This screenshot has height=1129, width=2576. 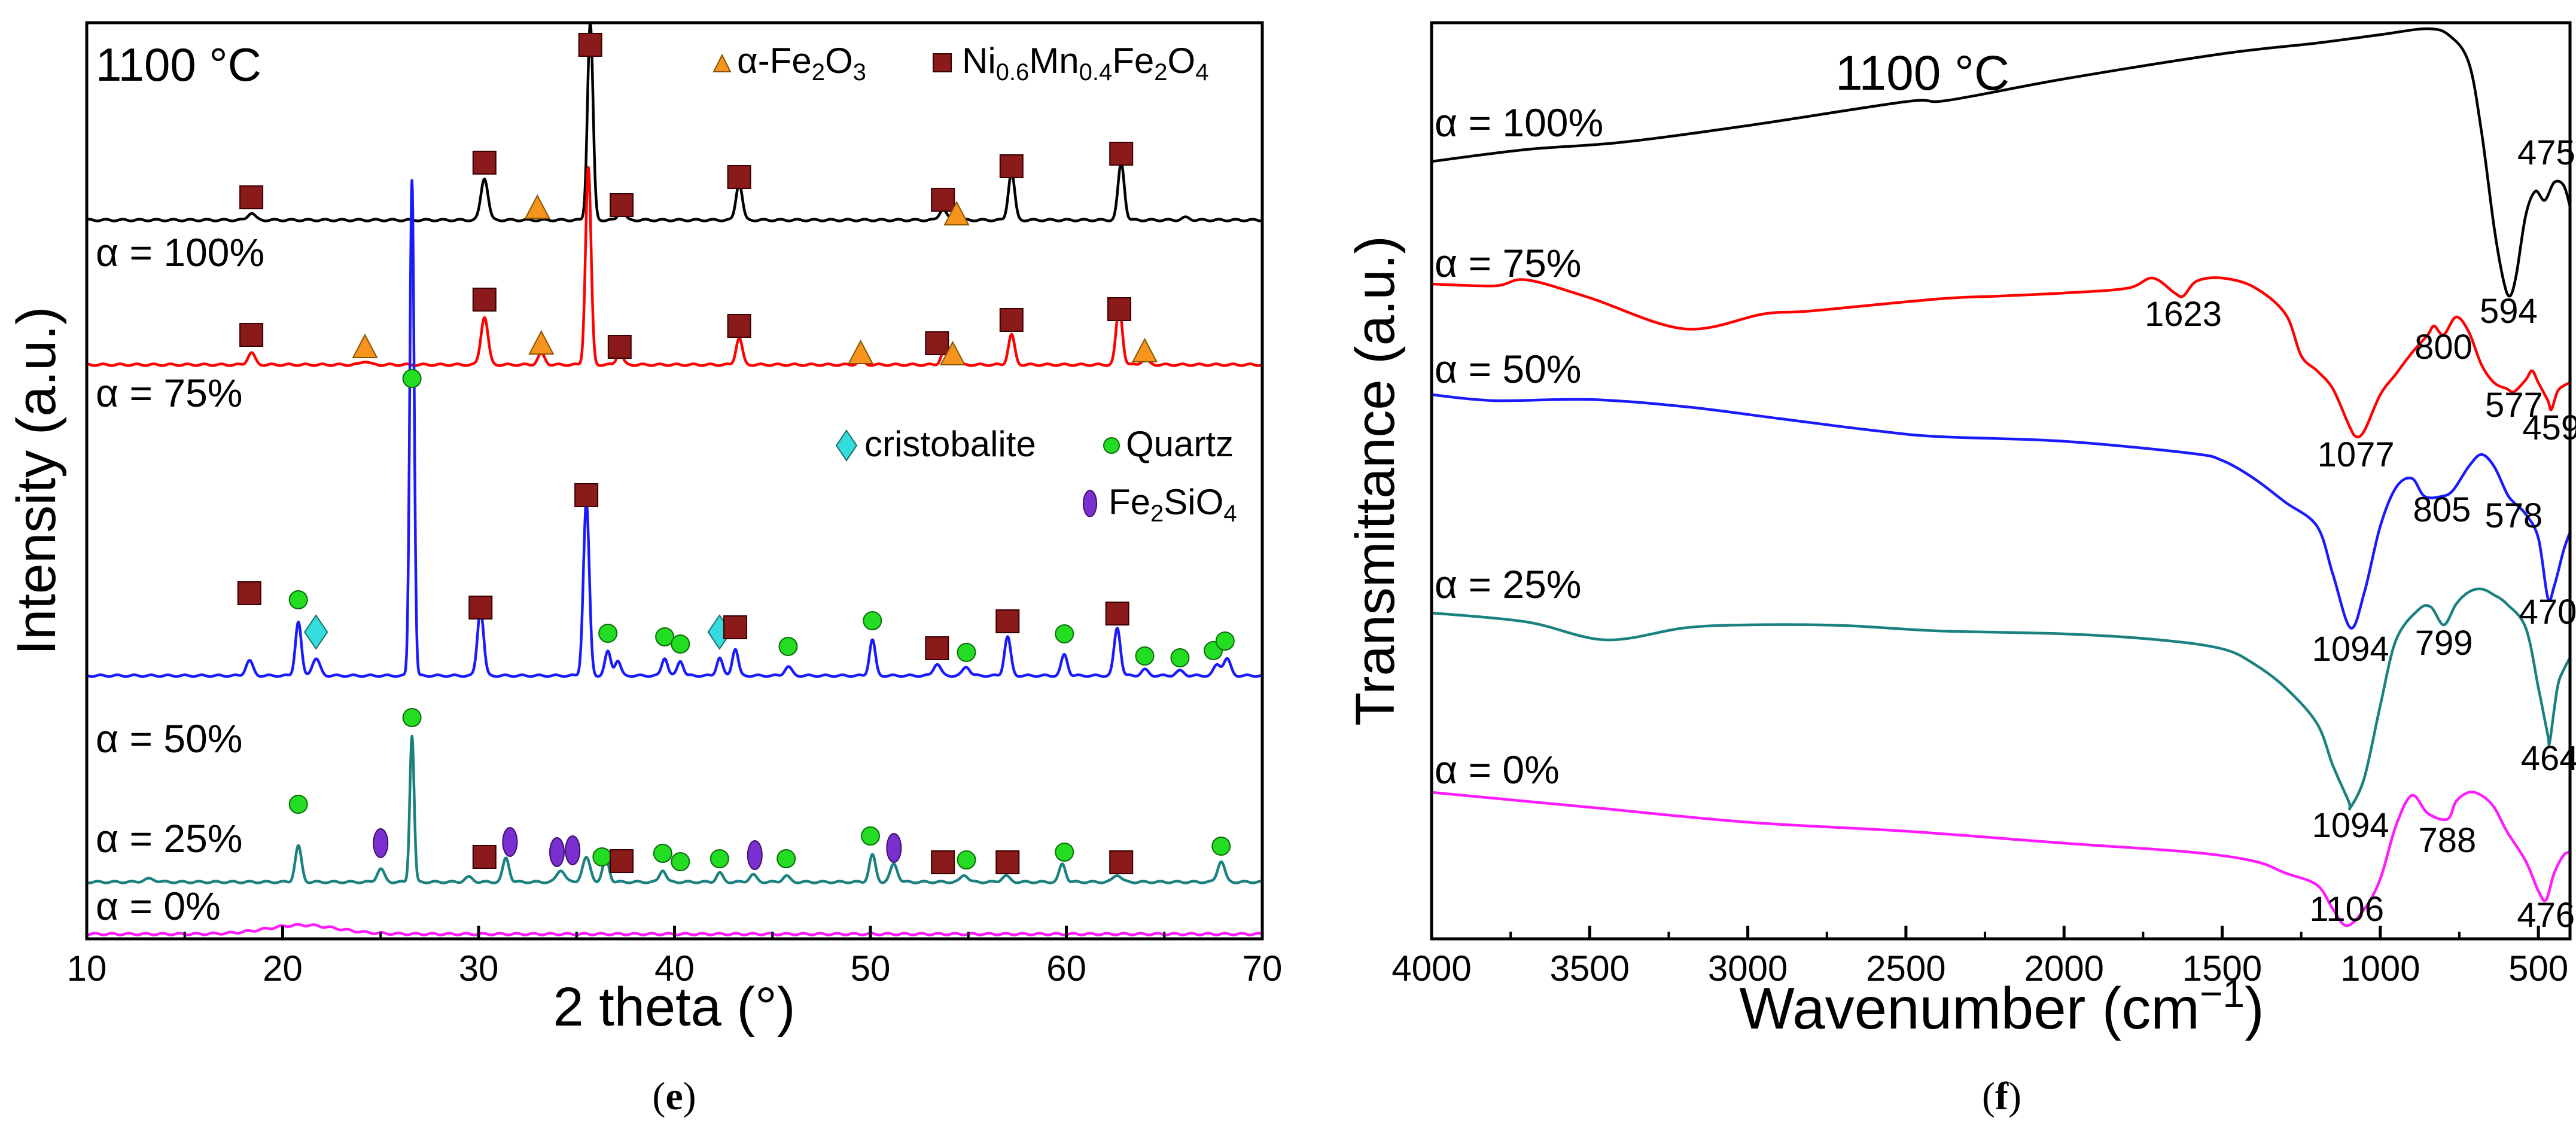 I want to click on e-marker-2-4-square-icon, so click(x=480, y=608).